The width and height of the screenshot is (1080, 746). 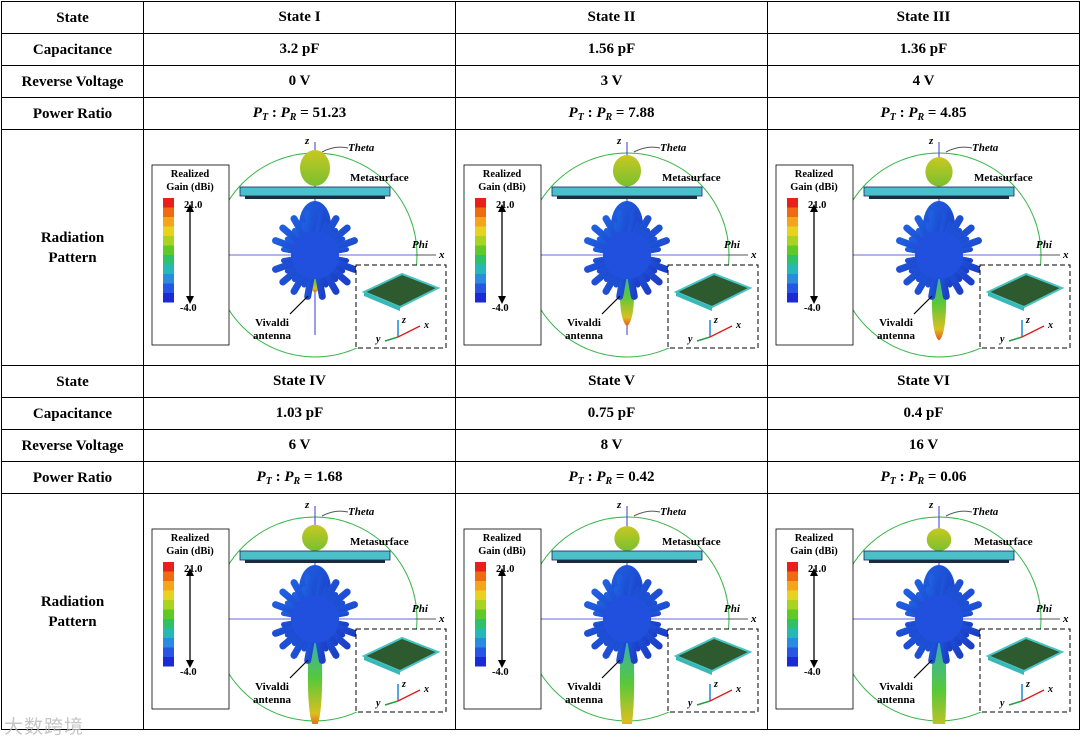 What do you see at coordinates (611, 113) in the screenshot?
I see `power-ratio-value: PT : PR = 7.88` at bounding box center [611, 113].